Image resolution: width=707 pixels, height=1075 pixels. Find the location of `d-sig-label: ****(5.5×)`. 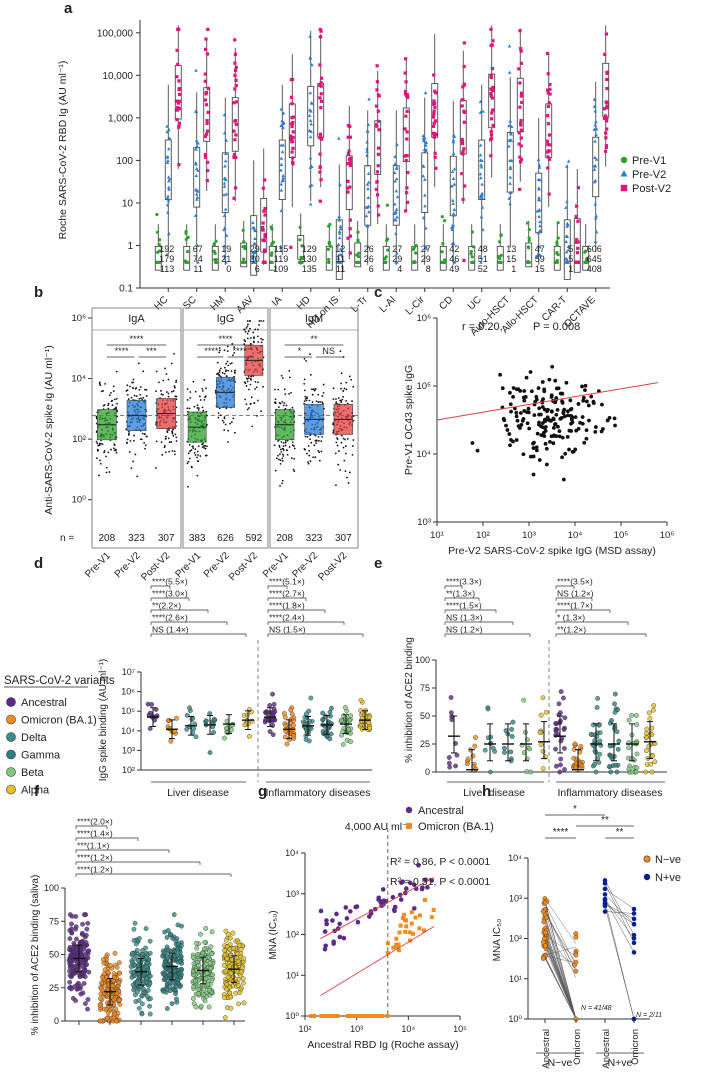

d-sig-label: ****(5.5×) is located at coordinates (170, 582).